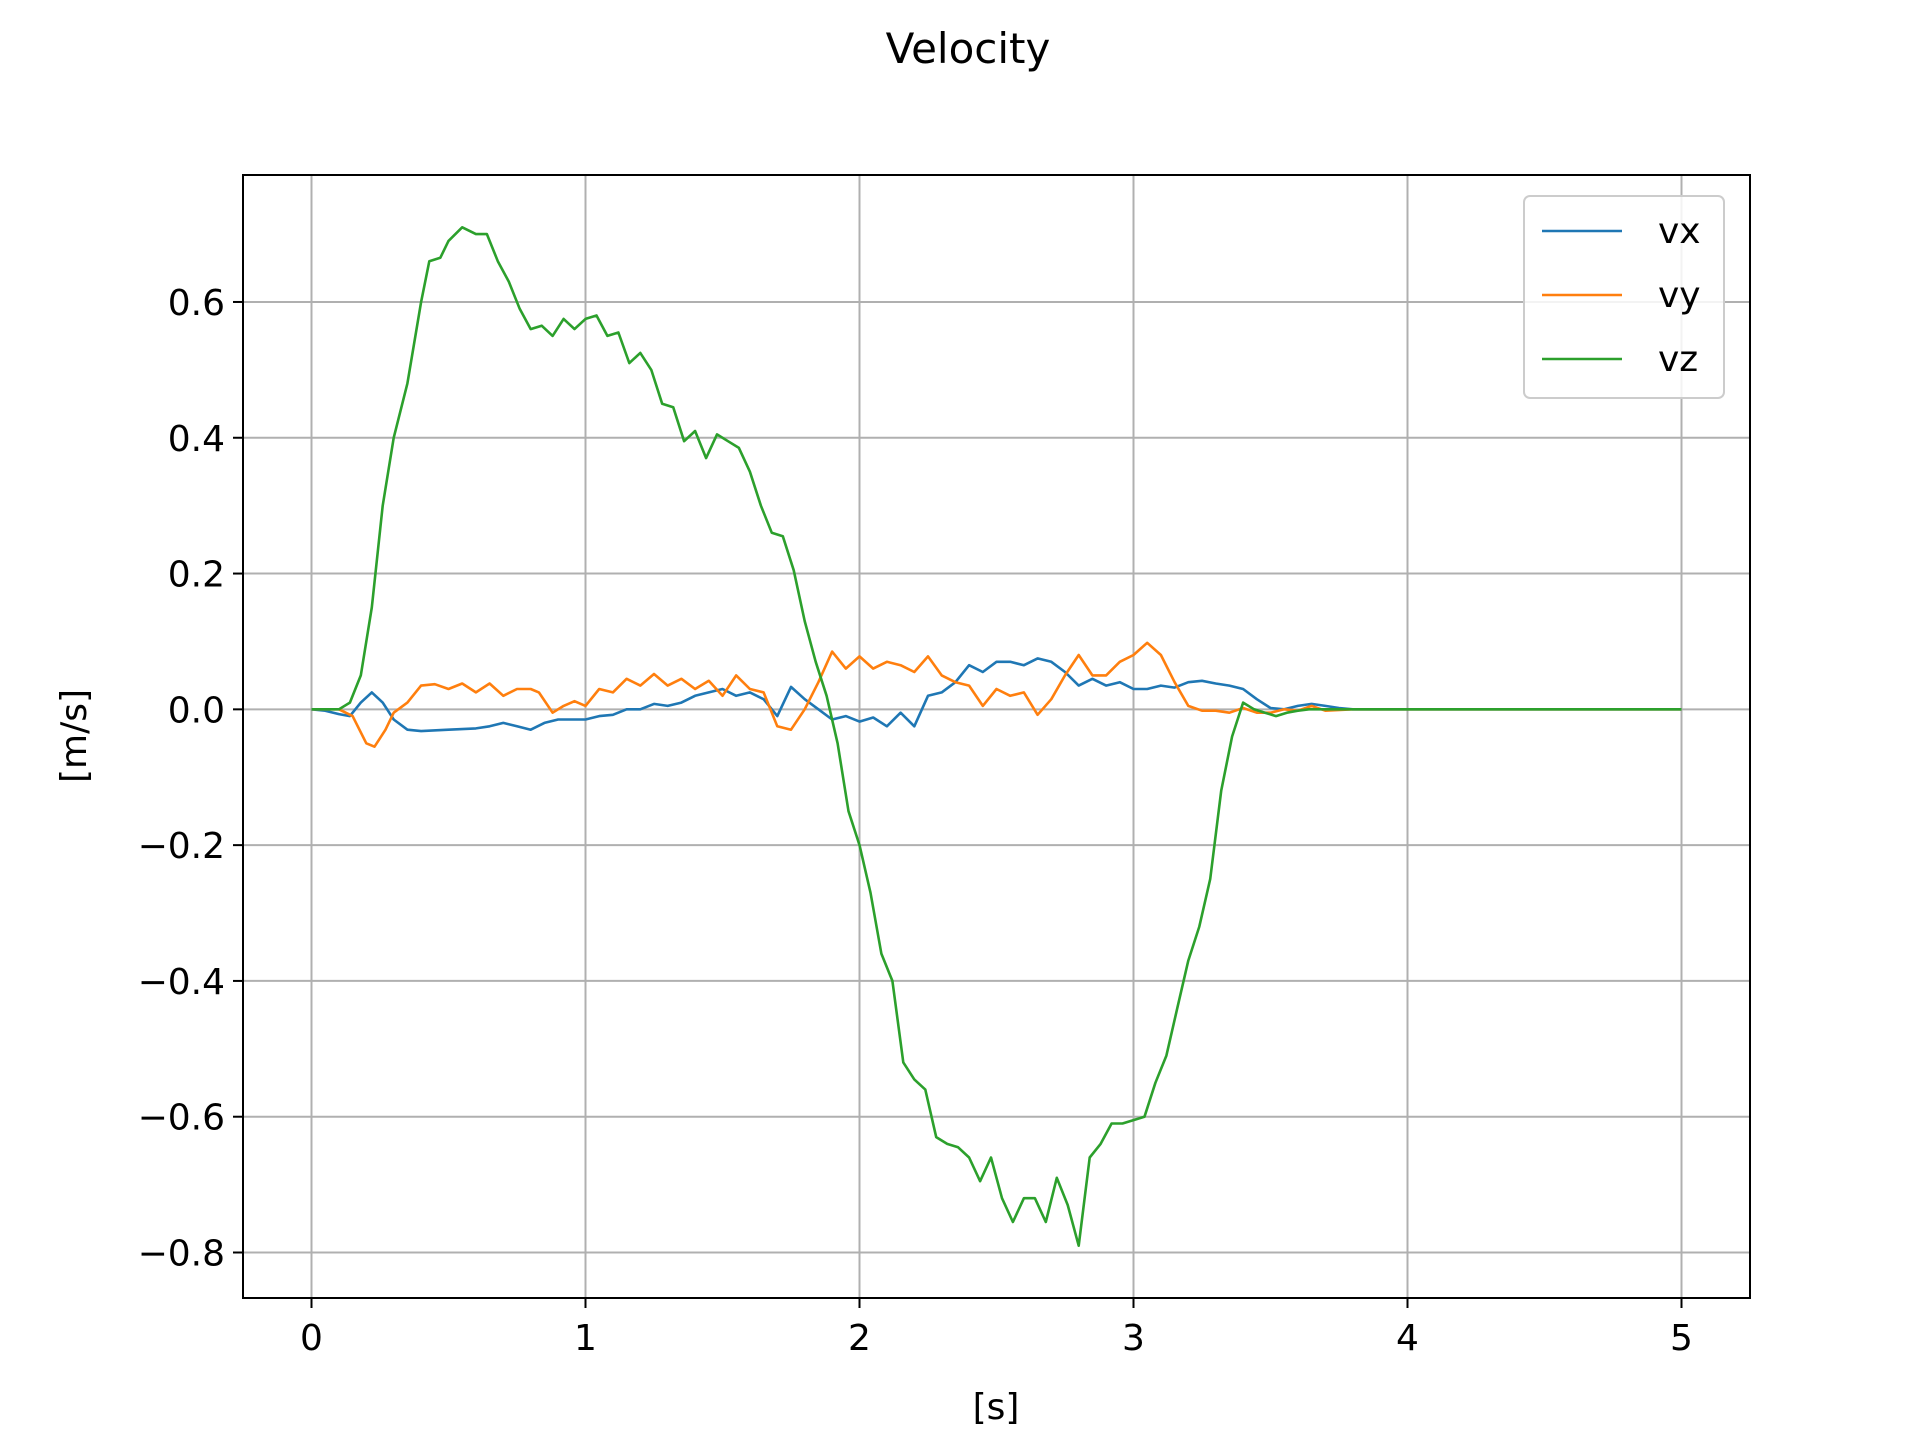  I want to click on chart-title: Velocity, so click(968, 48).